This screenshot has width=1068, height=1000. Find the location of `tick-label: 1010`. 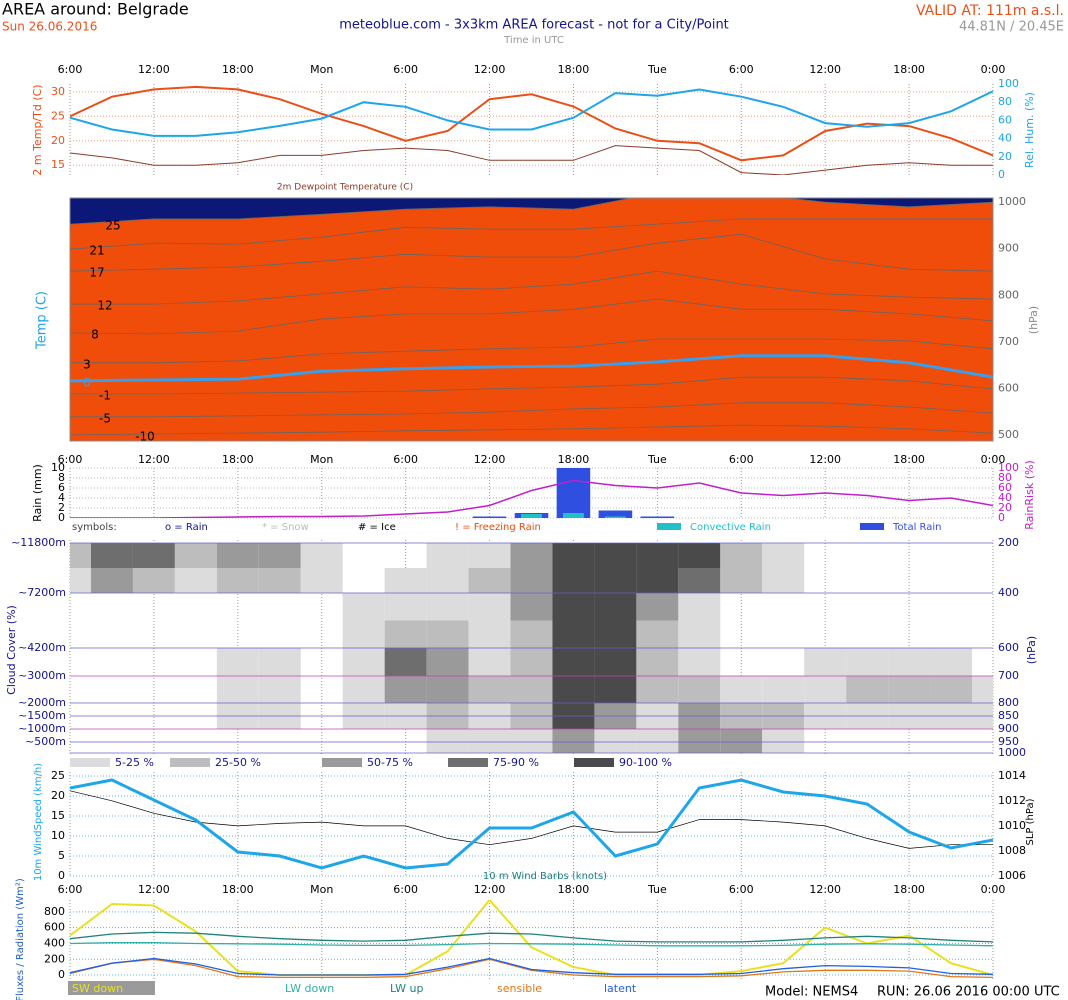

tick-label: 1010 is located at coordinates (1012, 825).